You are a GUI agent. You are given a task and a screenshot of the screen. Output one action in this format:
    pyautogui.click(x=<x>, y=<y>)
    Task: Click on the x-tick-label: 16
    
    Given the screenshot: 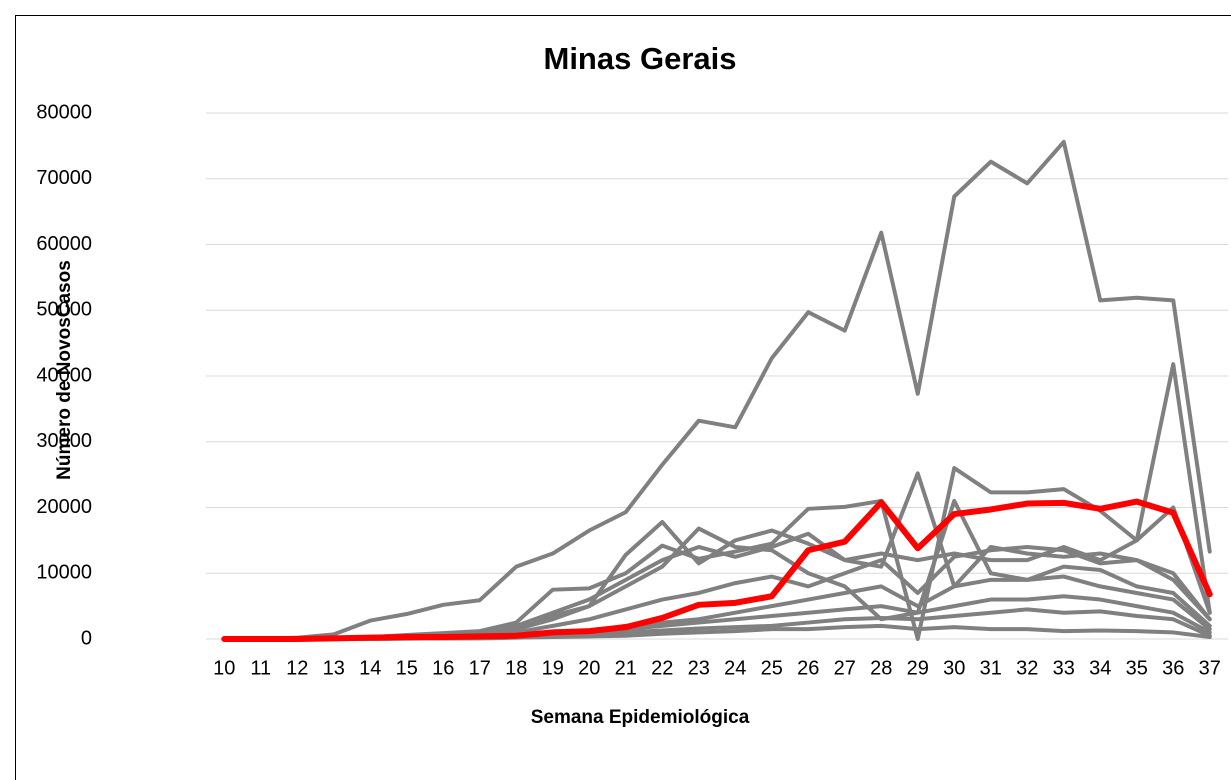 What is the action you would take?
    pyautogui.click(x=443, y=668)
    